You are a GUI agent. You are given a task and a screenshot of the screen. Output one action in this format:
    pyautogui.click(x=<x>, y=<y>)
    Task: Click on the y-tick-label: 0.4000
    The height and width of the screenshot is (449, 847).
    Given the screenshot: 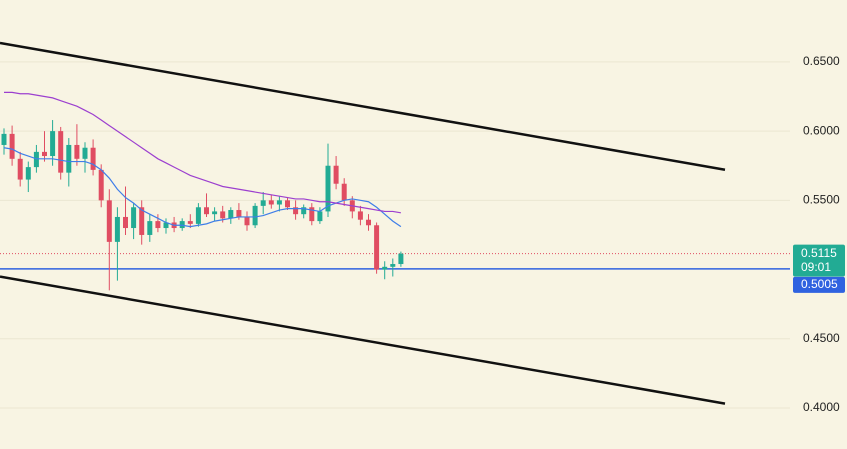 What is the action you would take?
    pyautogui.click(x=821, y=407)
    